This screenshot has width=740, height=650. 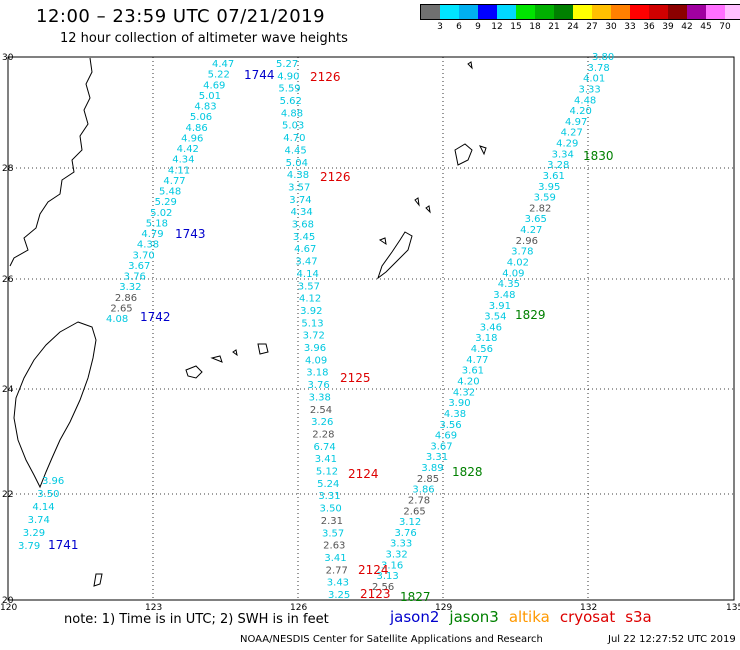 What do you see at coordinates (725, 27) in the screenshot?
I see `legend-tick-label: 70` at bounding box center [725, 27].